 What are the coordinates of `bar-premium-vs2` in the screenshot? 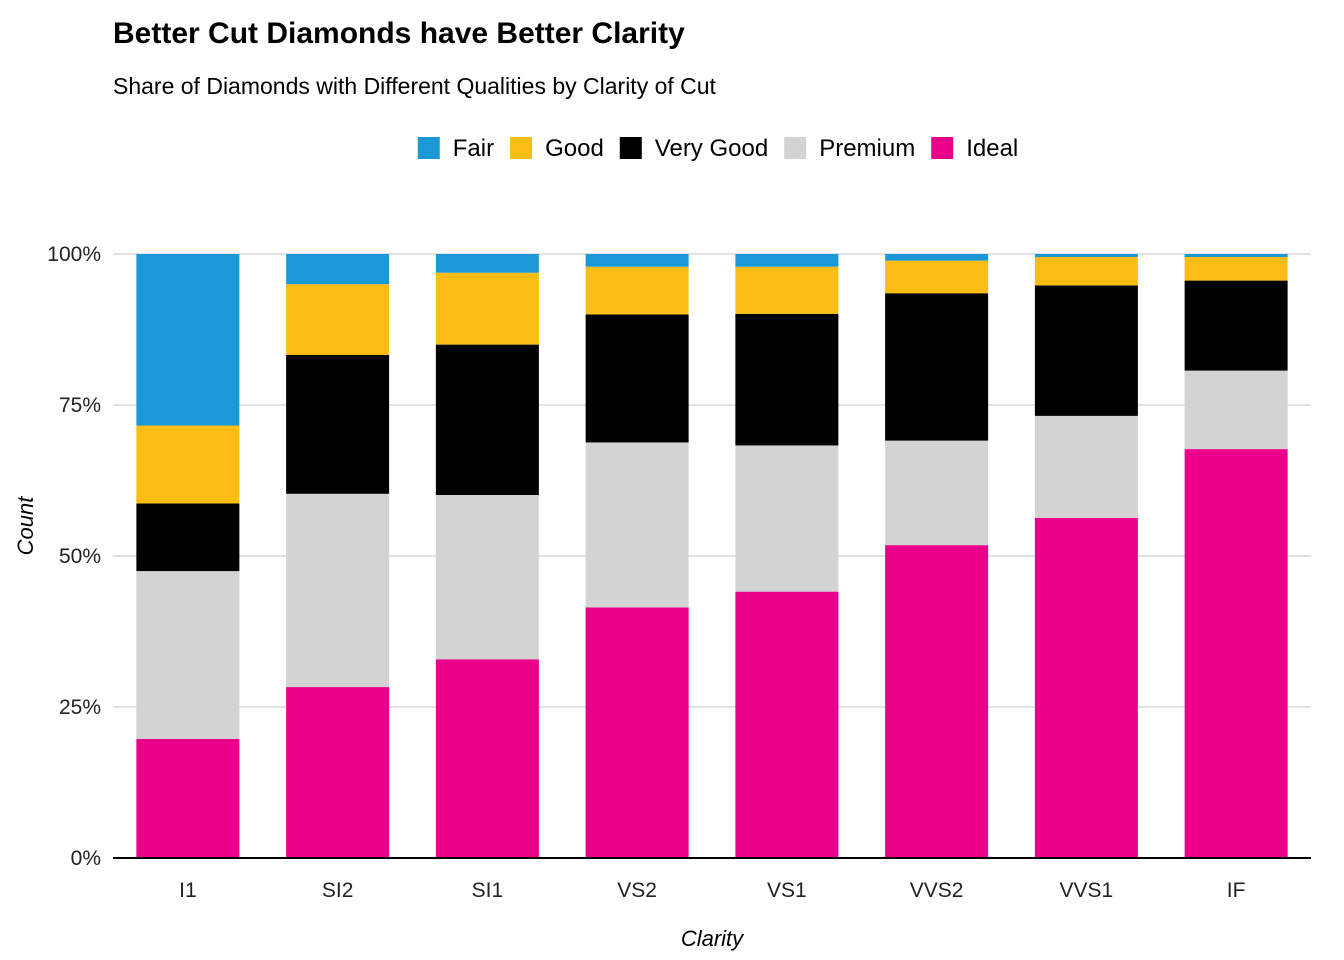 It's located at (637, 525).